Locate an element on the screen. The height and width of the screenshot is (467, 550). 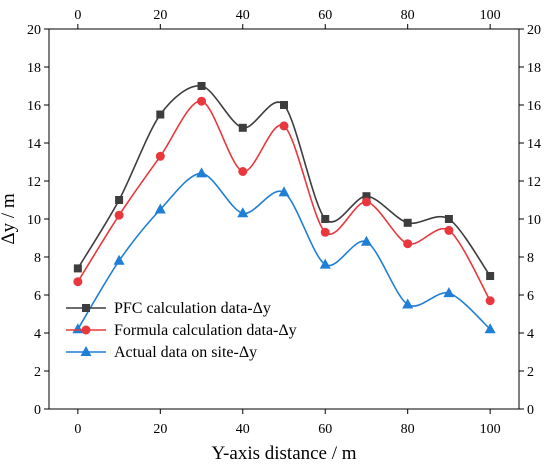
y-tick-label-left: 10 is located at coordinates (34, 220).